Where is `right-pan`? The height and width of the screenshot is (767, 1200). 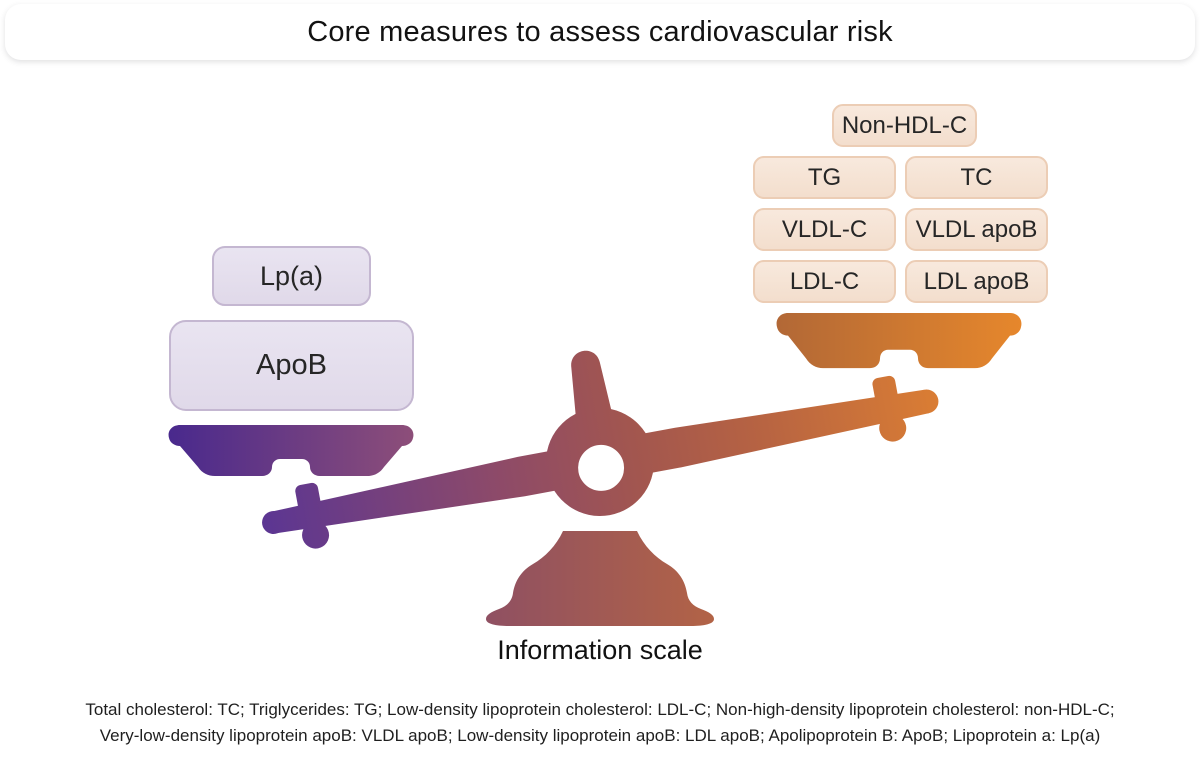 right-pan is located at coordinates (899, 341).